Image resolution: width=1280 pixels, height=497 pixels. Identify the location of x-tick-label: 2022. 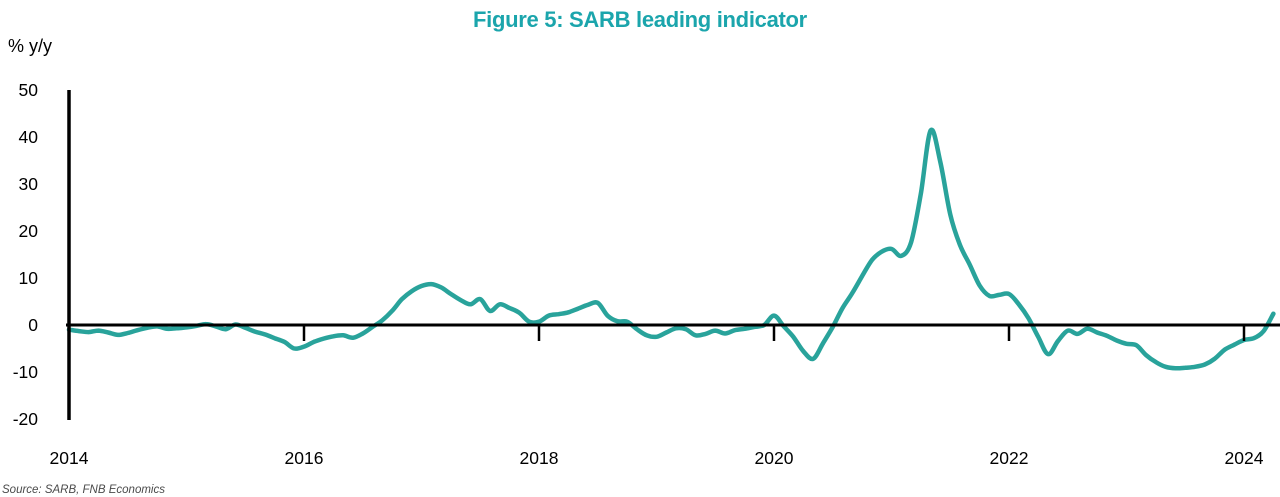
(1009, 458).